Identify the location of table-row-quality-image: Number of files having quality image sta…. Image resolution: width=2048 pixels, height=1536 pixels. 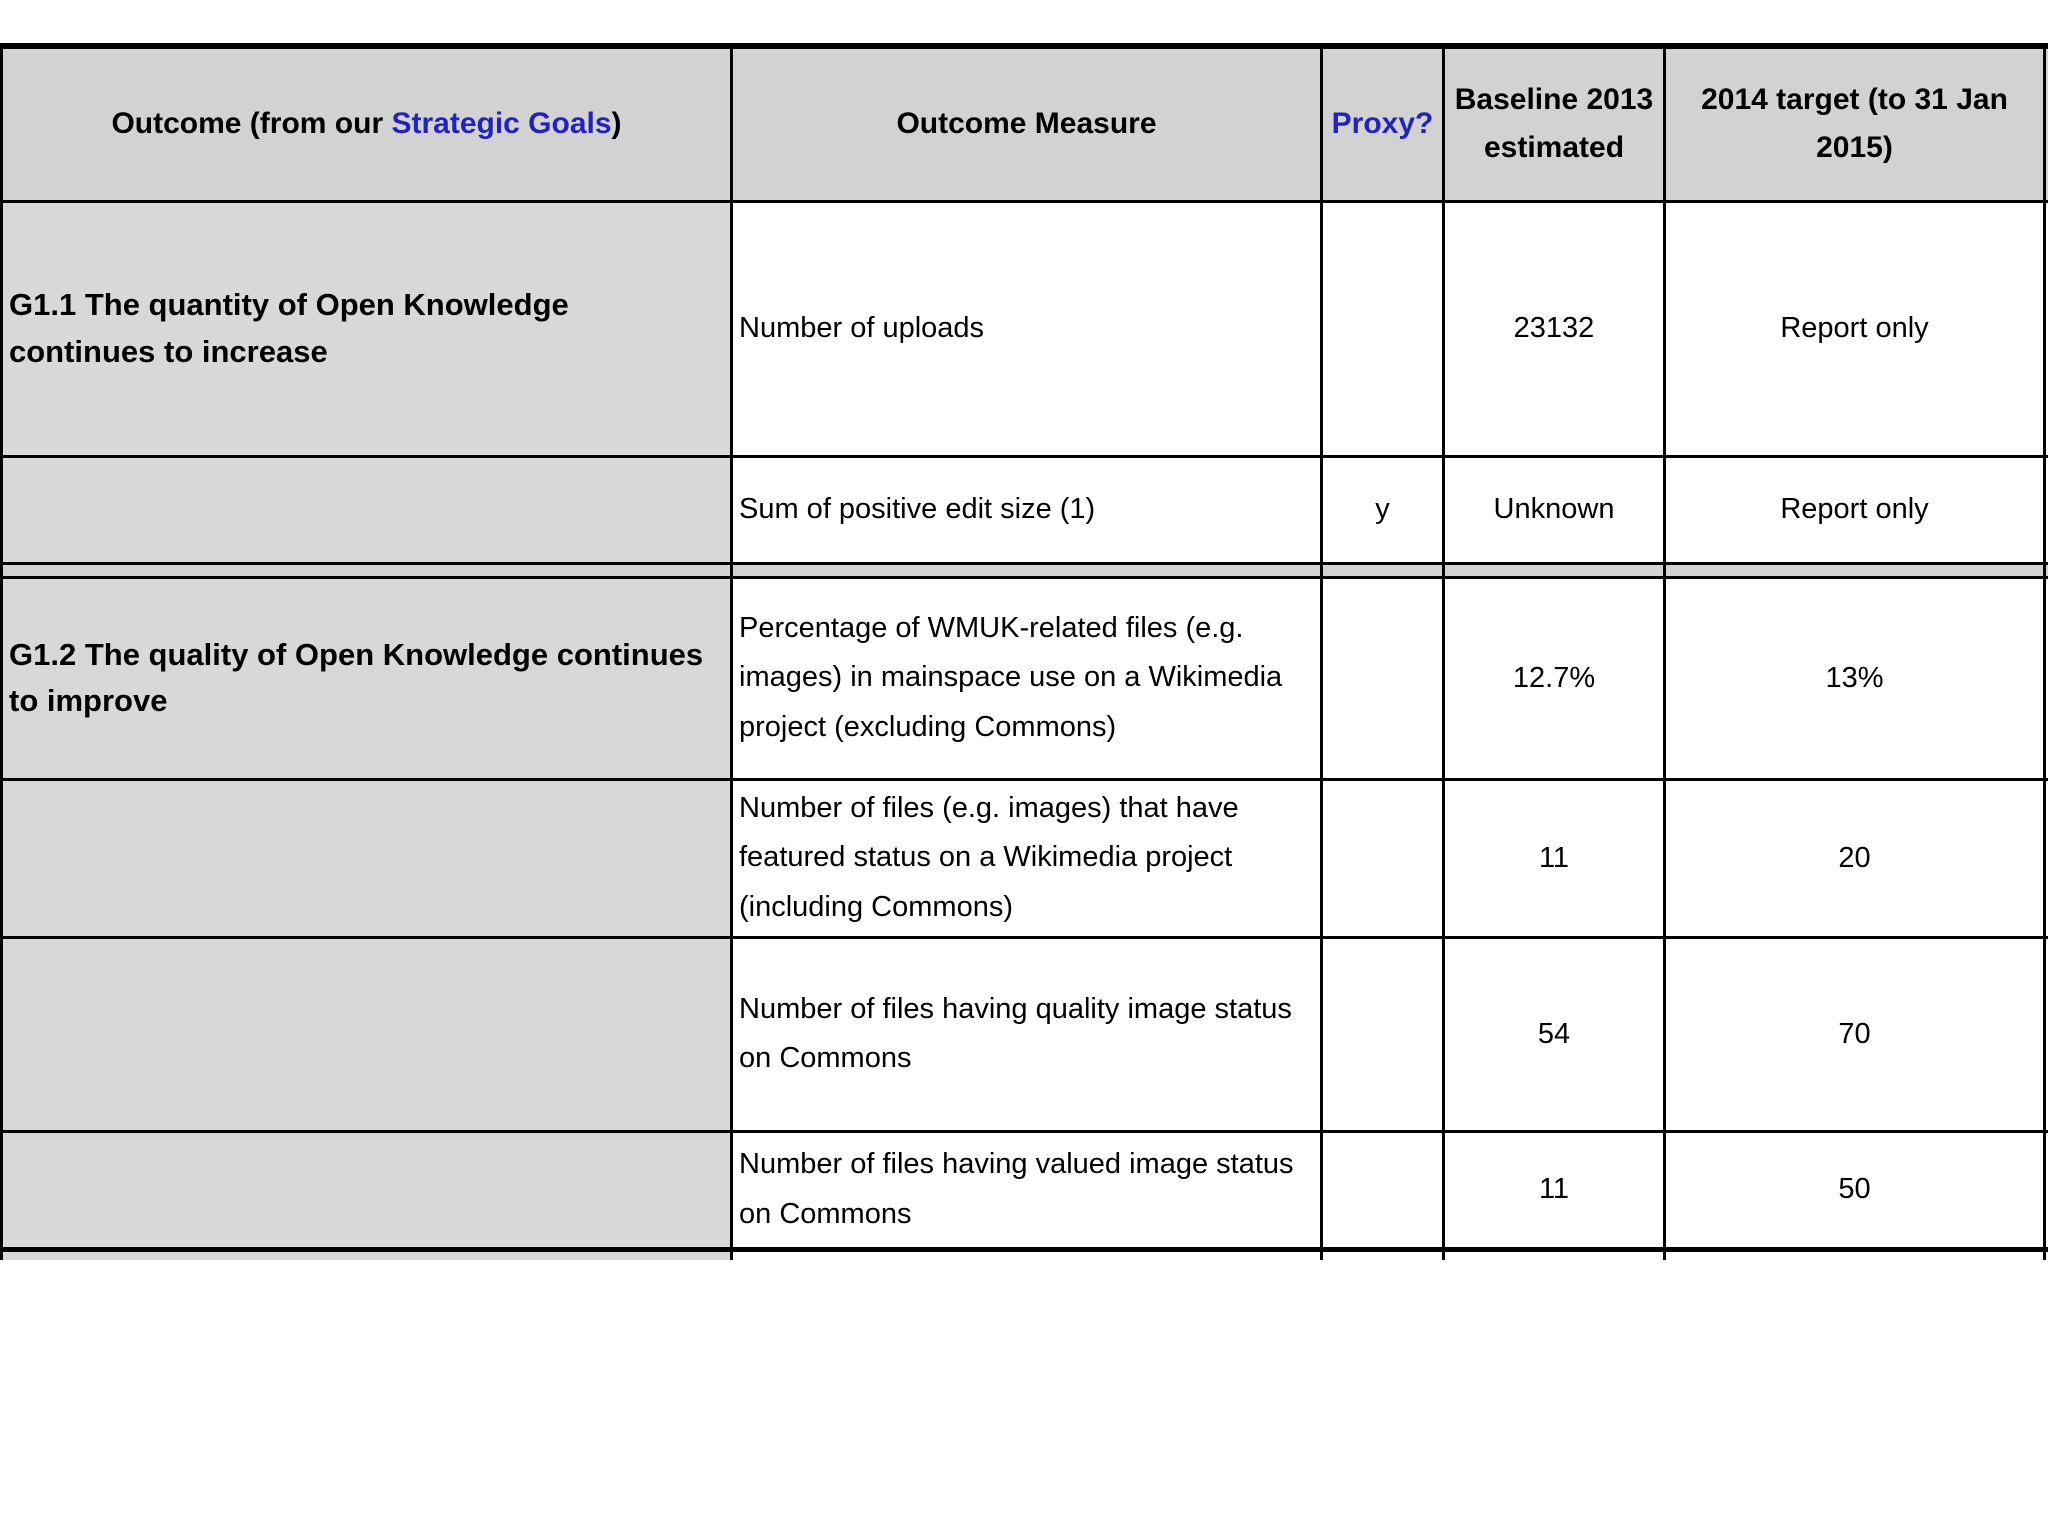
(1024, 1034).